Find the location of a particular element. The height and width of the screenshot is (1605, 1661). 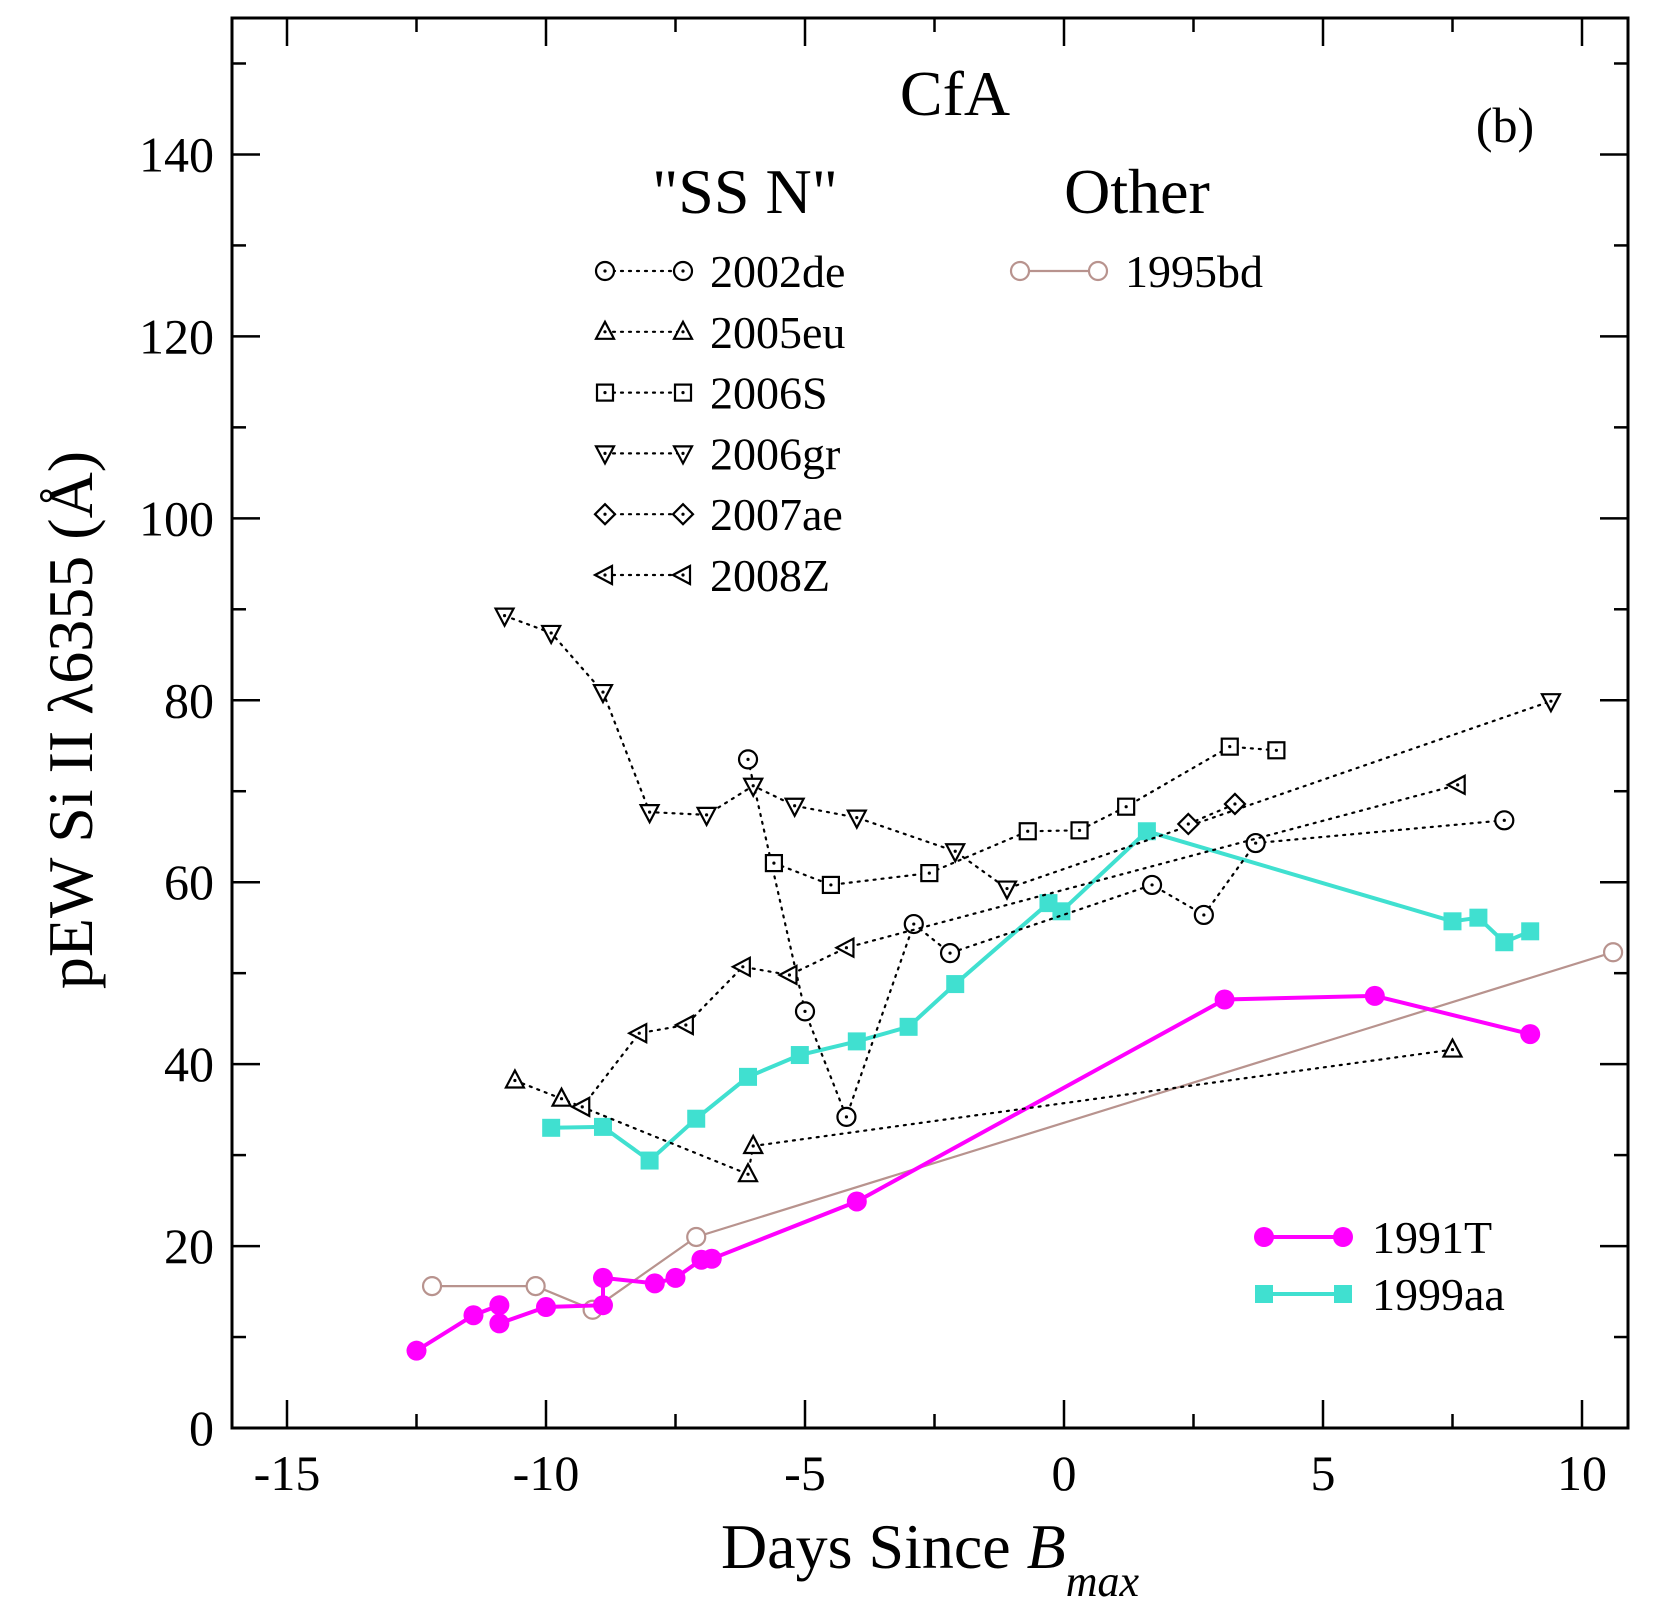

series-2002de is located at coordinates (1126, 938).